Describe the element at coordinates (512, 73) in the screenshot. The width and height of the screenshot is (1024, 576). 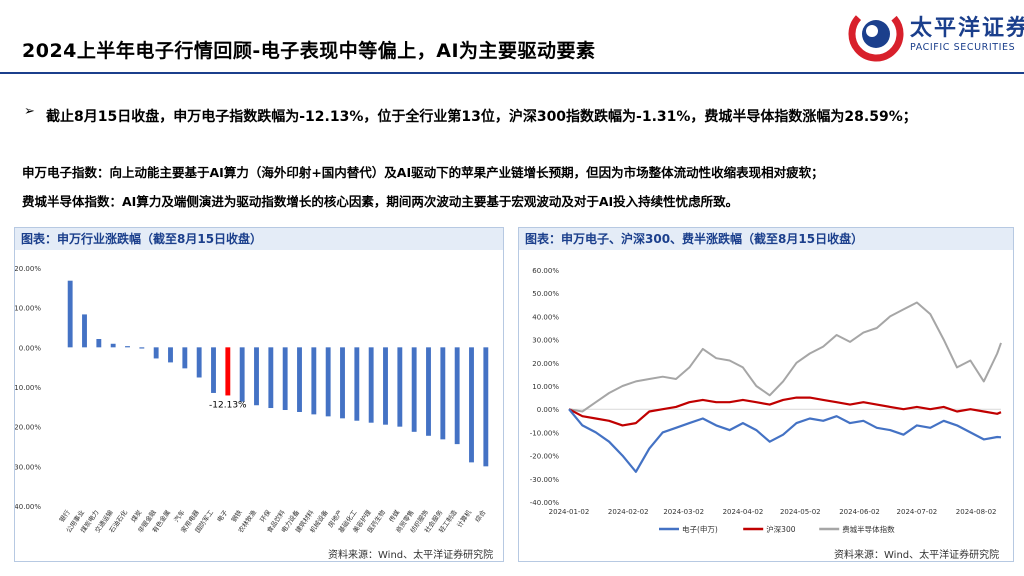
I see `header-divider` at that location.